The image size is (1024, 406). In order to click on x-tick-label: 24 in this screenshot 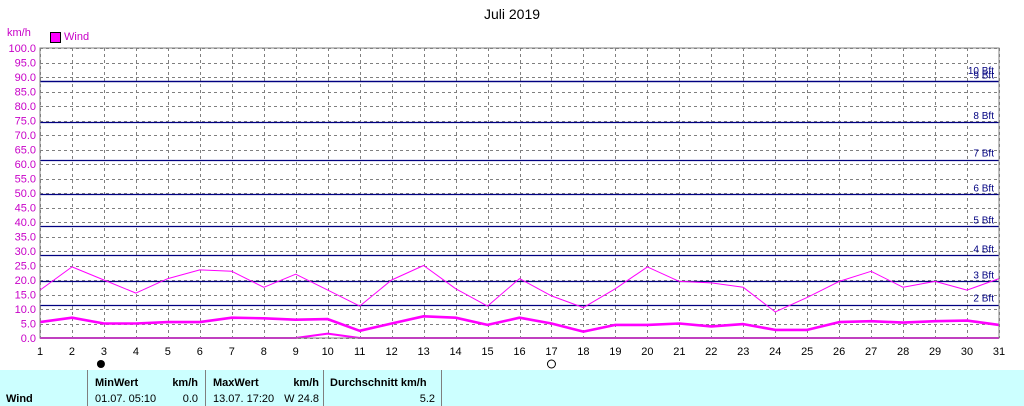, I will do `click(775, 352)`.